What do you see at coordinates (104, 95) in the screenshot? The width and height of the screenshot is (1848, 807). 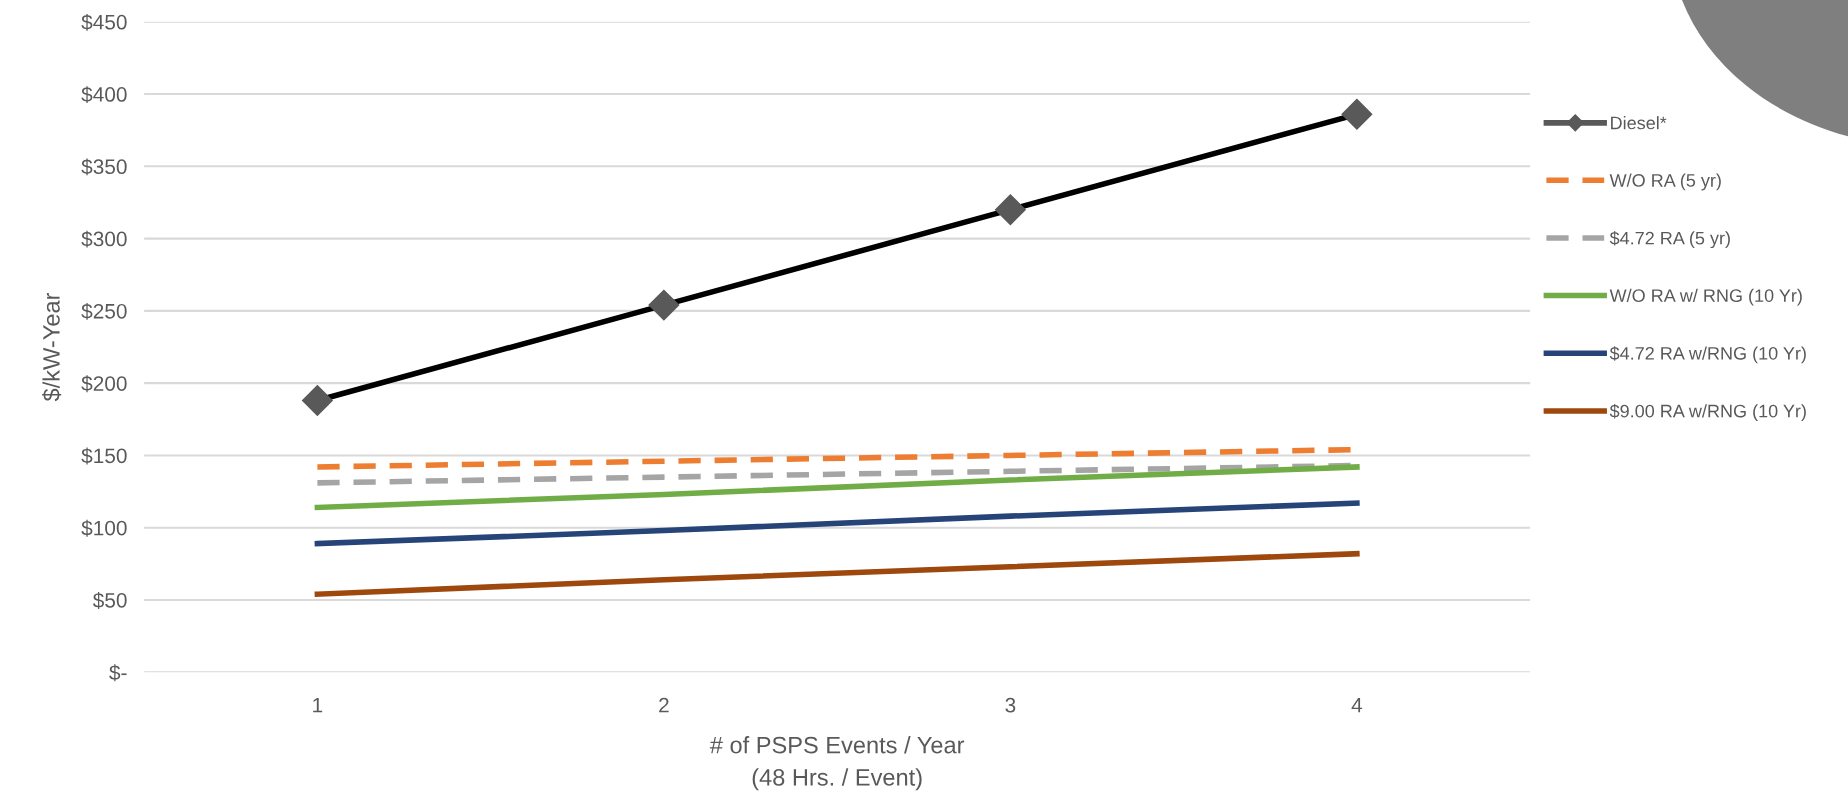 I see `y-tick-label: $400` at bounding box center [104, 95].